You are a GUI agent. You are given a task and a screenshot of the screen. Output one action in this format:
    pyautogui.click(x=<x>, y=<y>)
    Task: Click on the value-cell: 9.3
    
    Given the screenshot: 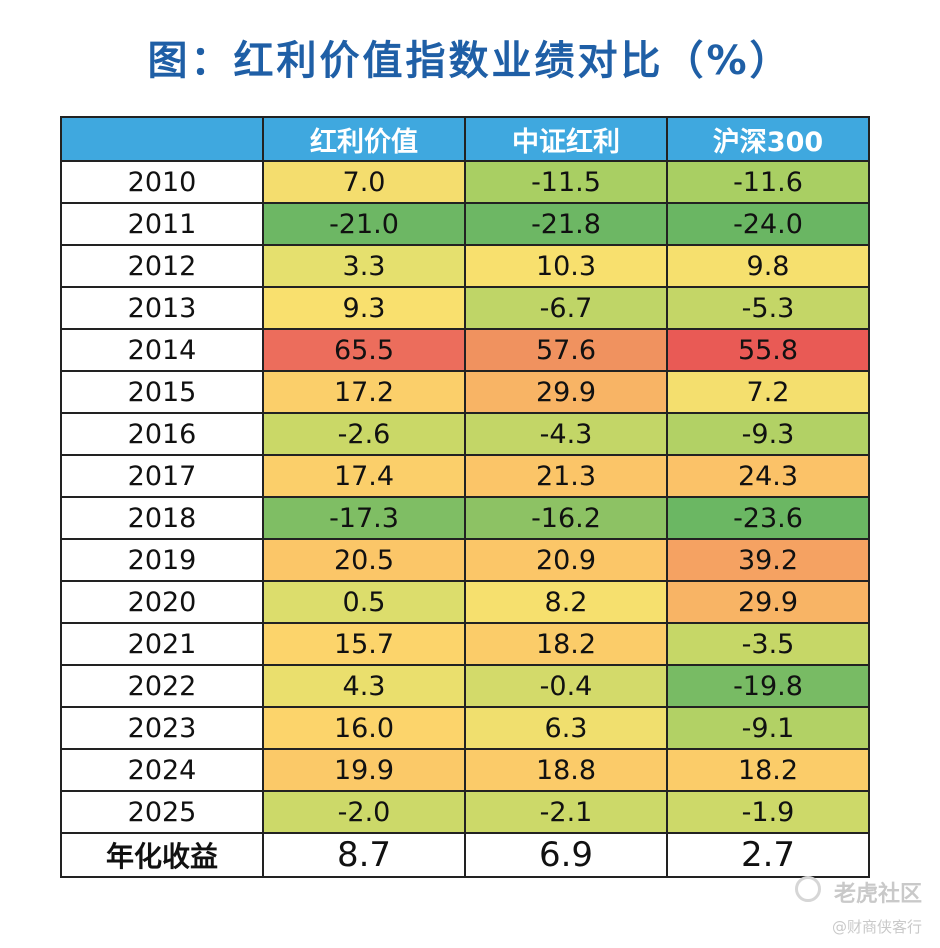 What is the action you would take?
    pyautogui.click(x=364, y=308)
    